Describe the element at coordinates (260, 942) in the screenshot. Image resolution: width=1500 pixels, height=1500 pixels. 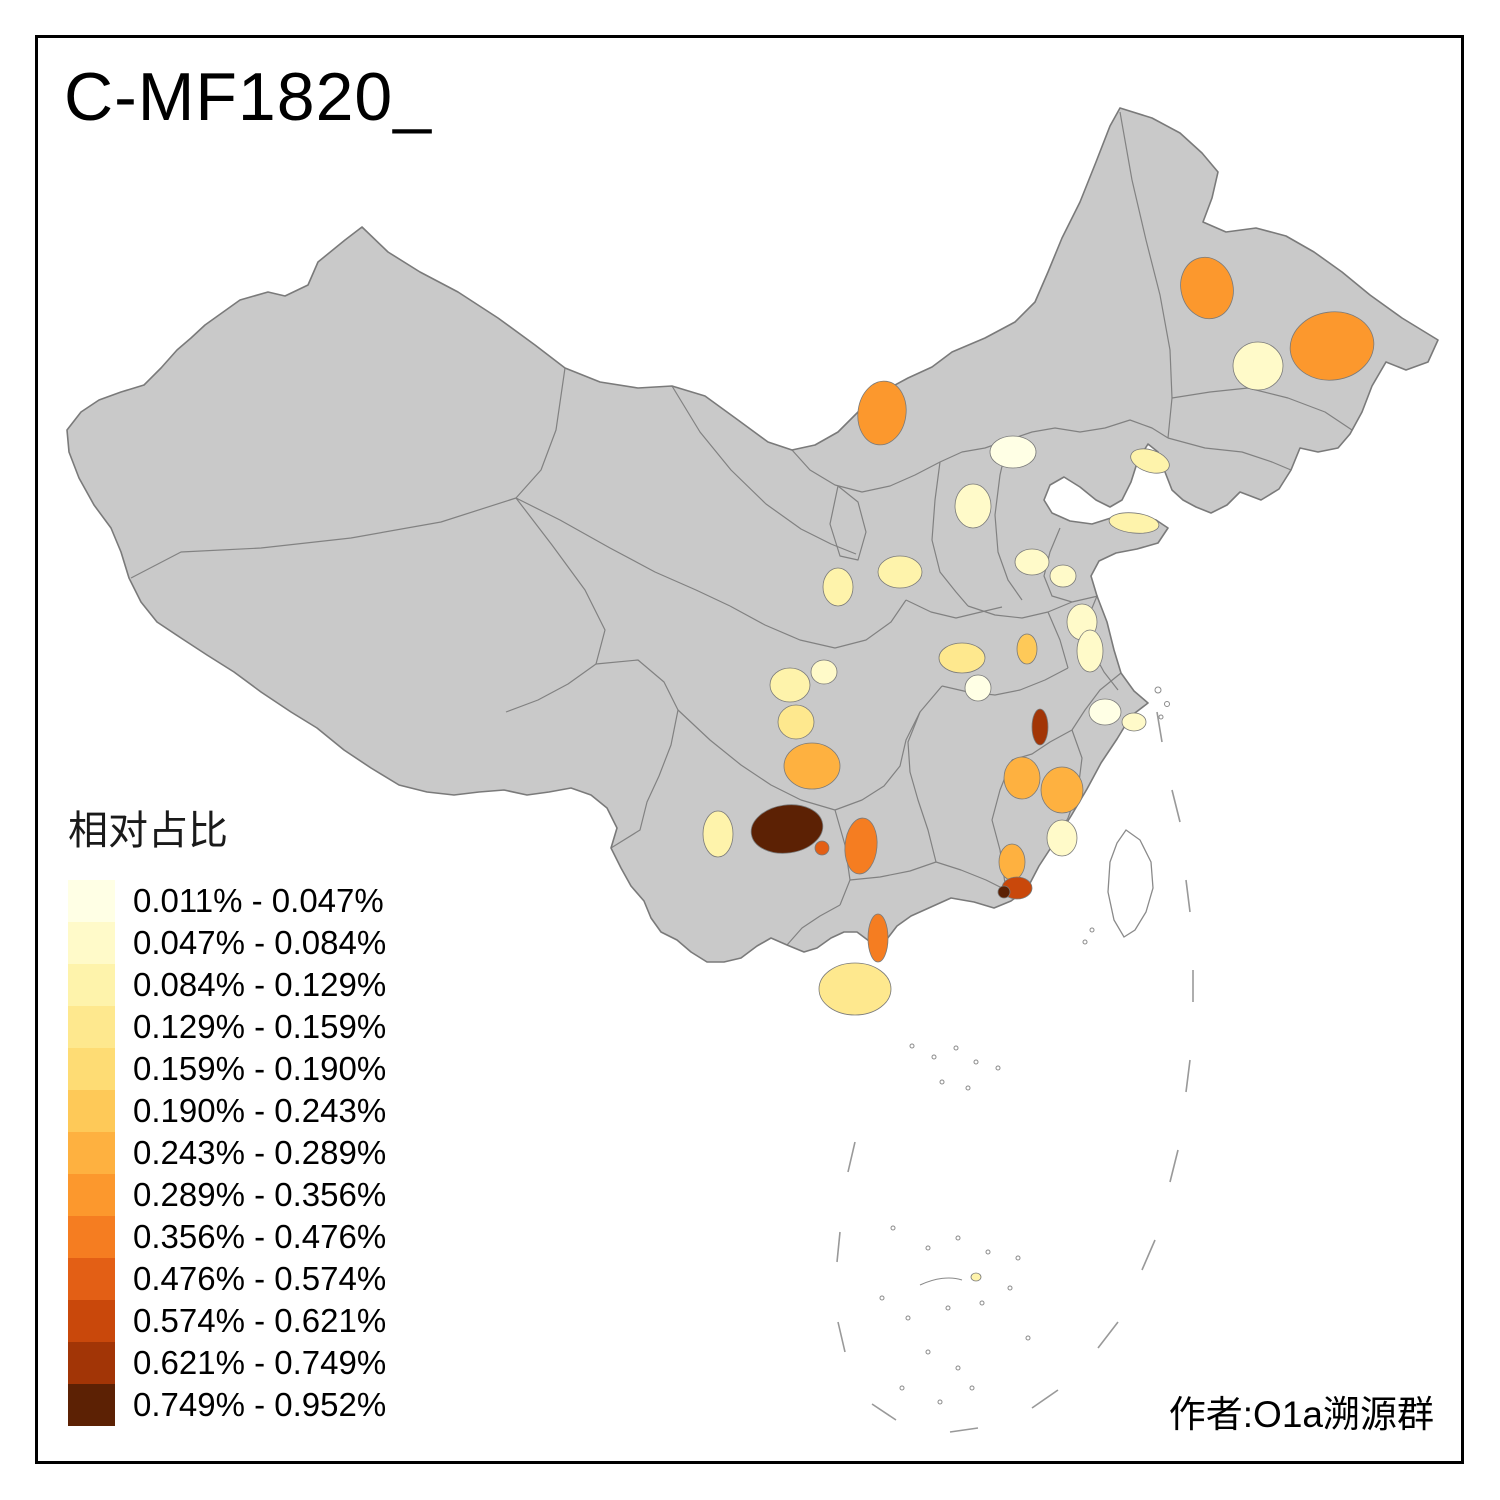
I see `legend-label: 0.047% - 0.084%` at that location.